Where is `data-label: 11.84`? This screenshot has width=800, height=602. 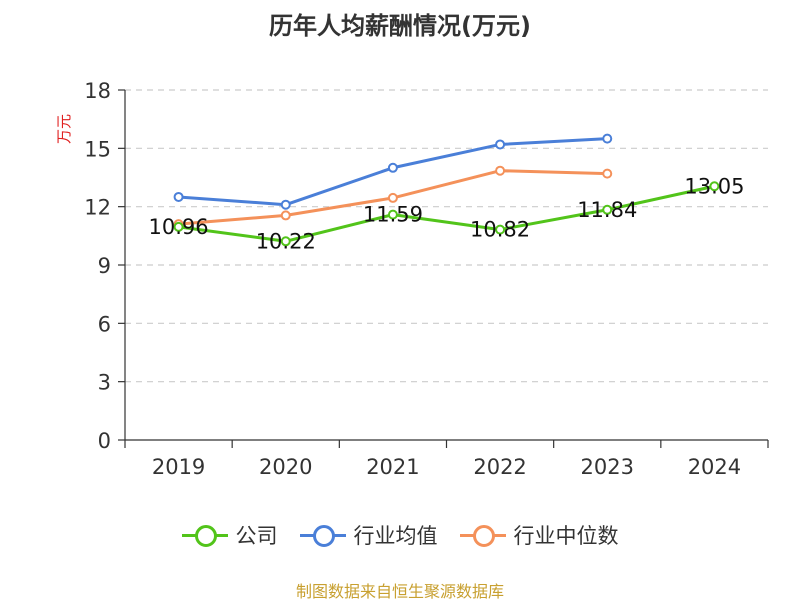
data-label: 11.84 is located at coordinates (607, 210).